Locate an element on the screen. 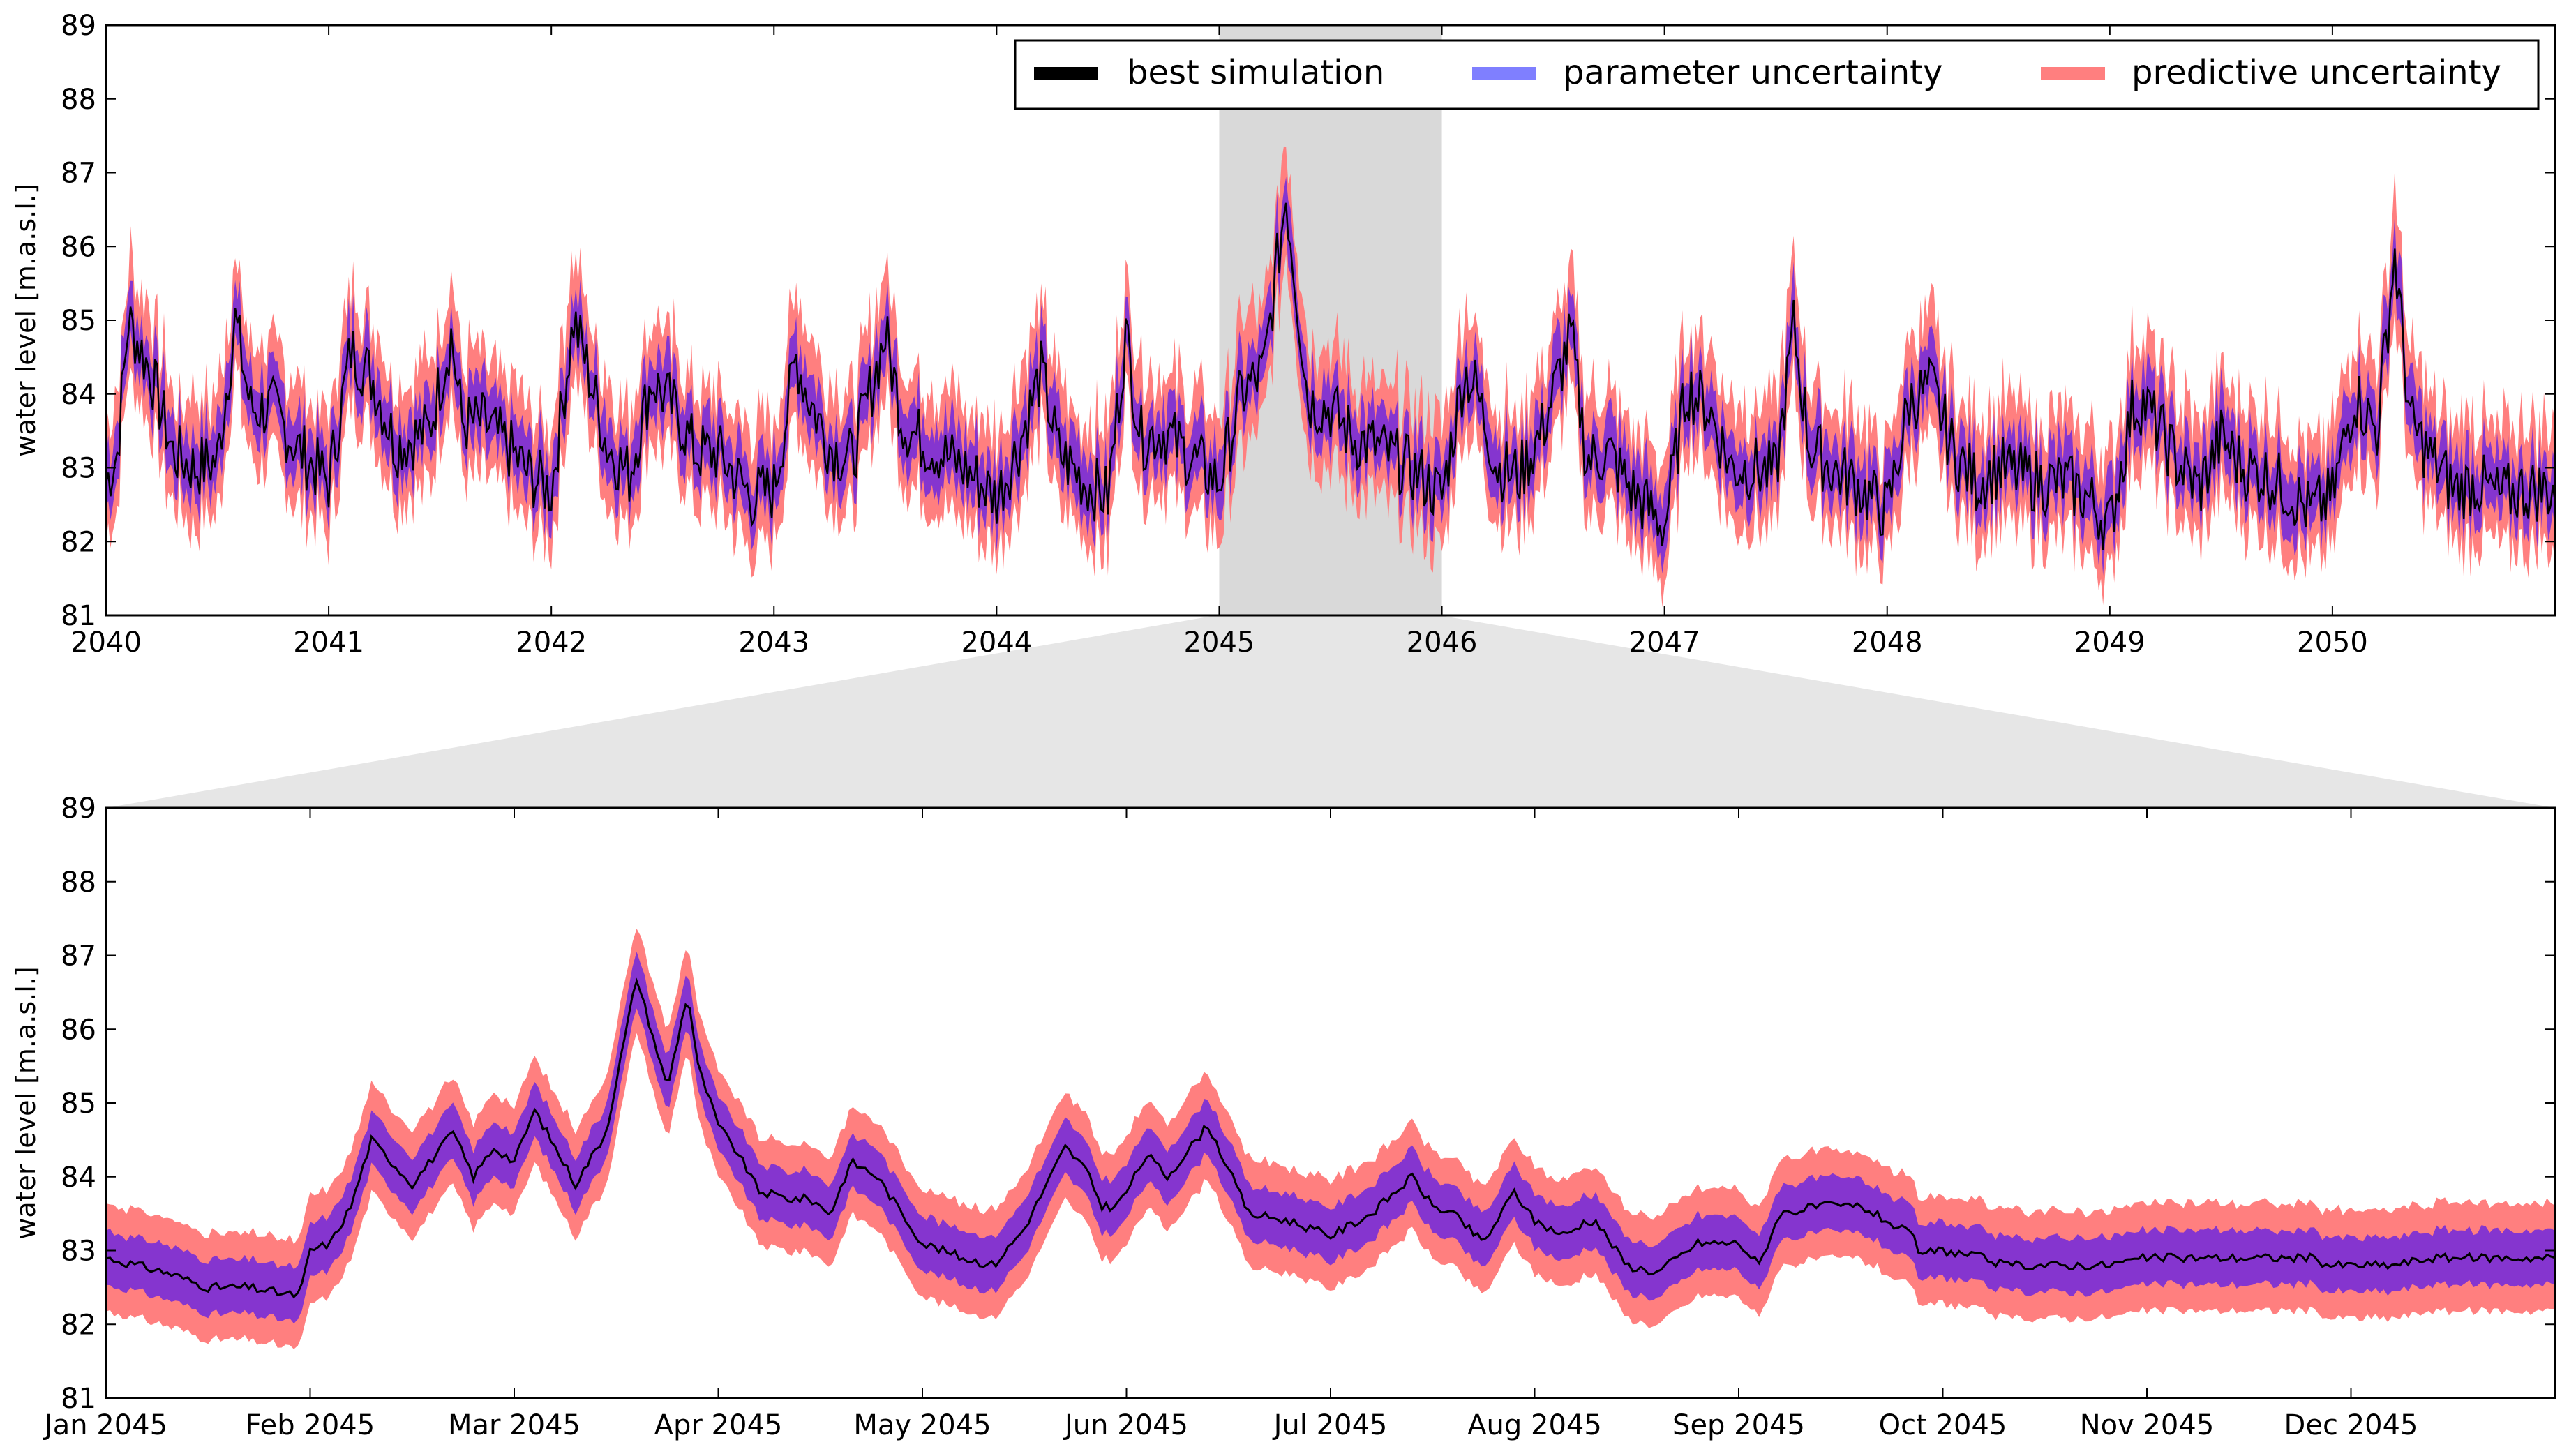 Image resolution: width=2569 pixels, height=1456 pixels. legend-label-parameter: parameter uncertainty is located at coordinates (1752, 72).